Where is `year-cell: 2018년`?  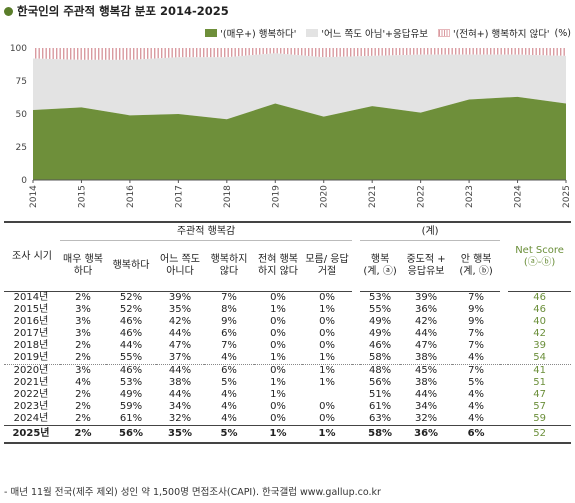 year-cell: 2018년 is located at coordinates (31, 345).